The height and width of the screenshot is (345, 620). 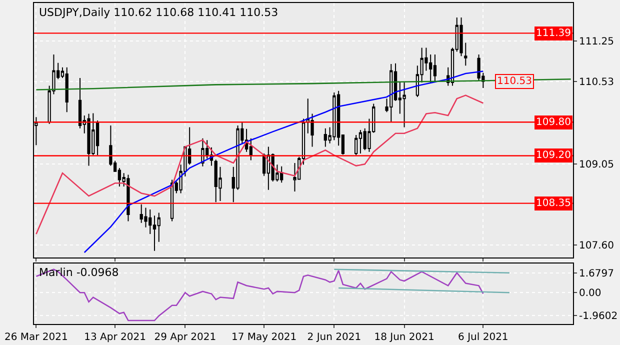 I want to click on y-tick-label: 109.05, so click(x=596, y=165).